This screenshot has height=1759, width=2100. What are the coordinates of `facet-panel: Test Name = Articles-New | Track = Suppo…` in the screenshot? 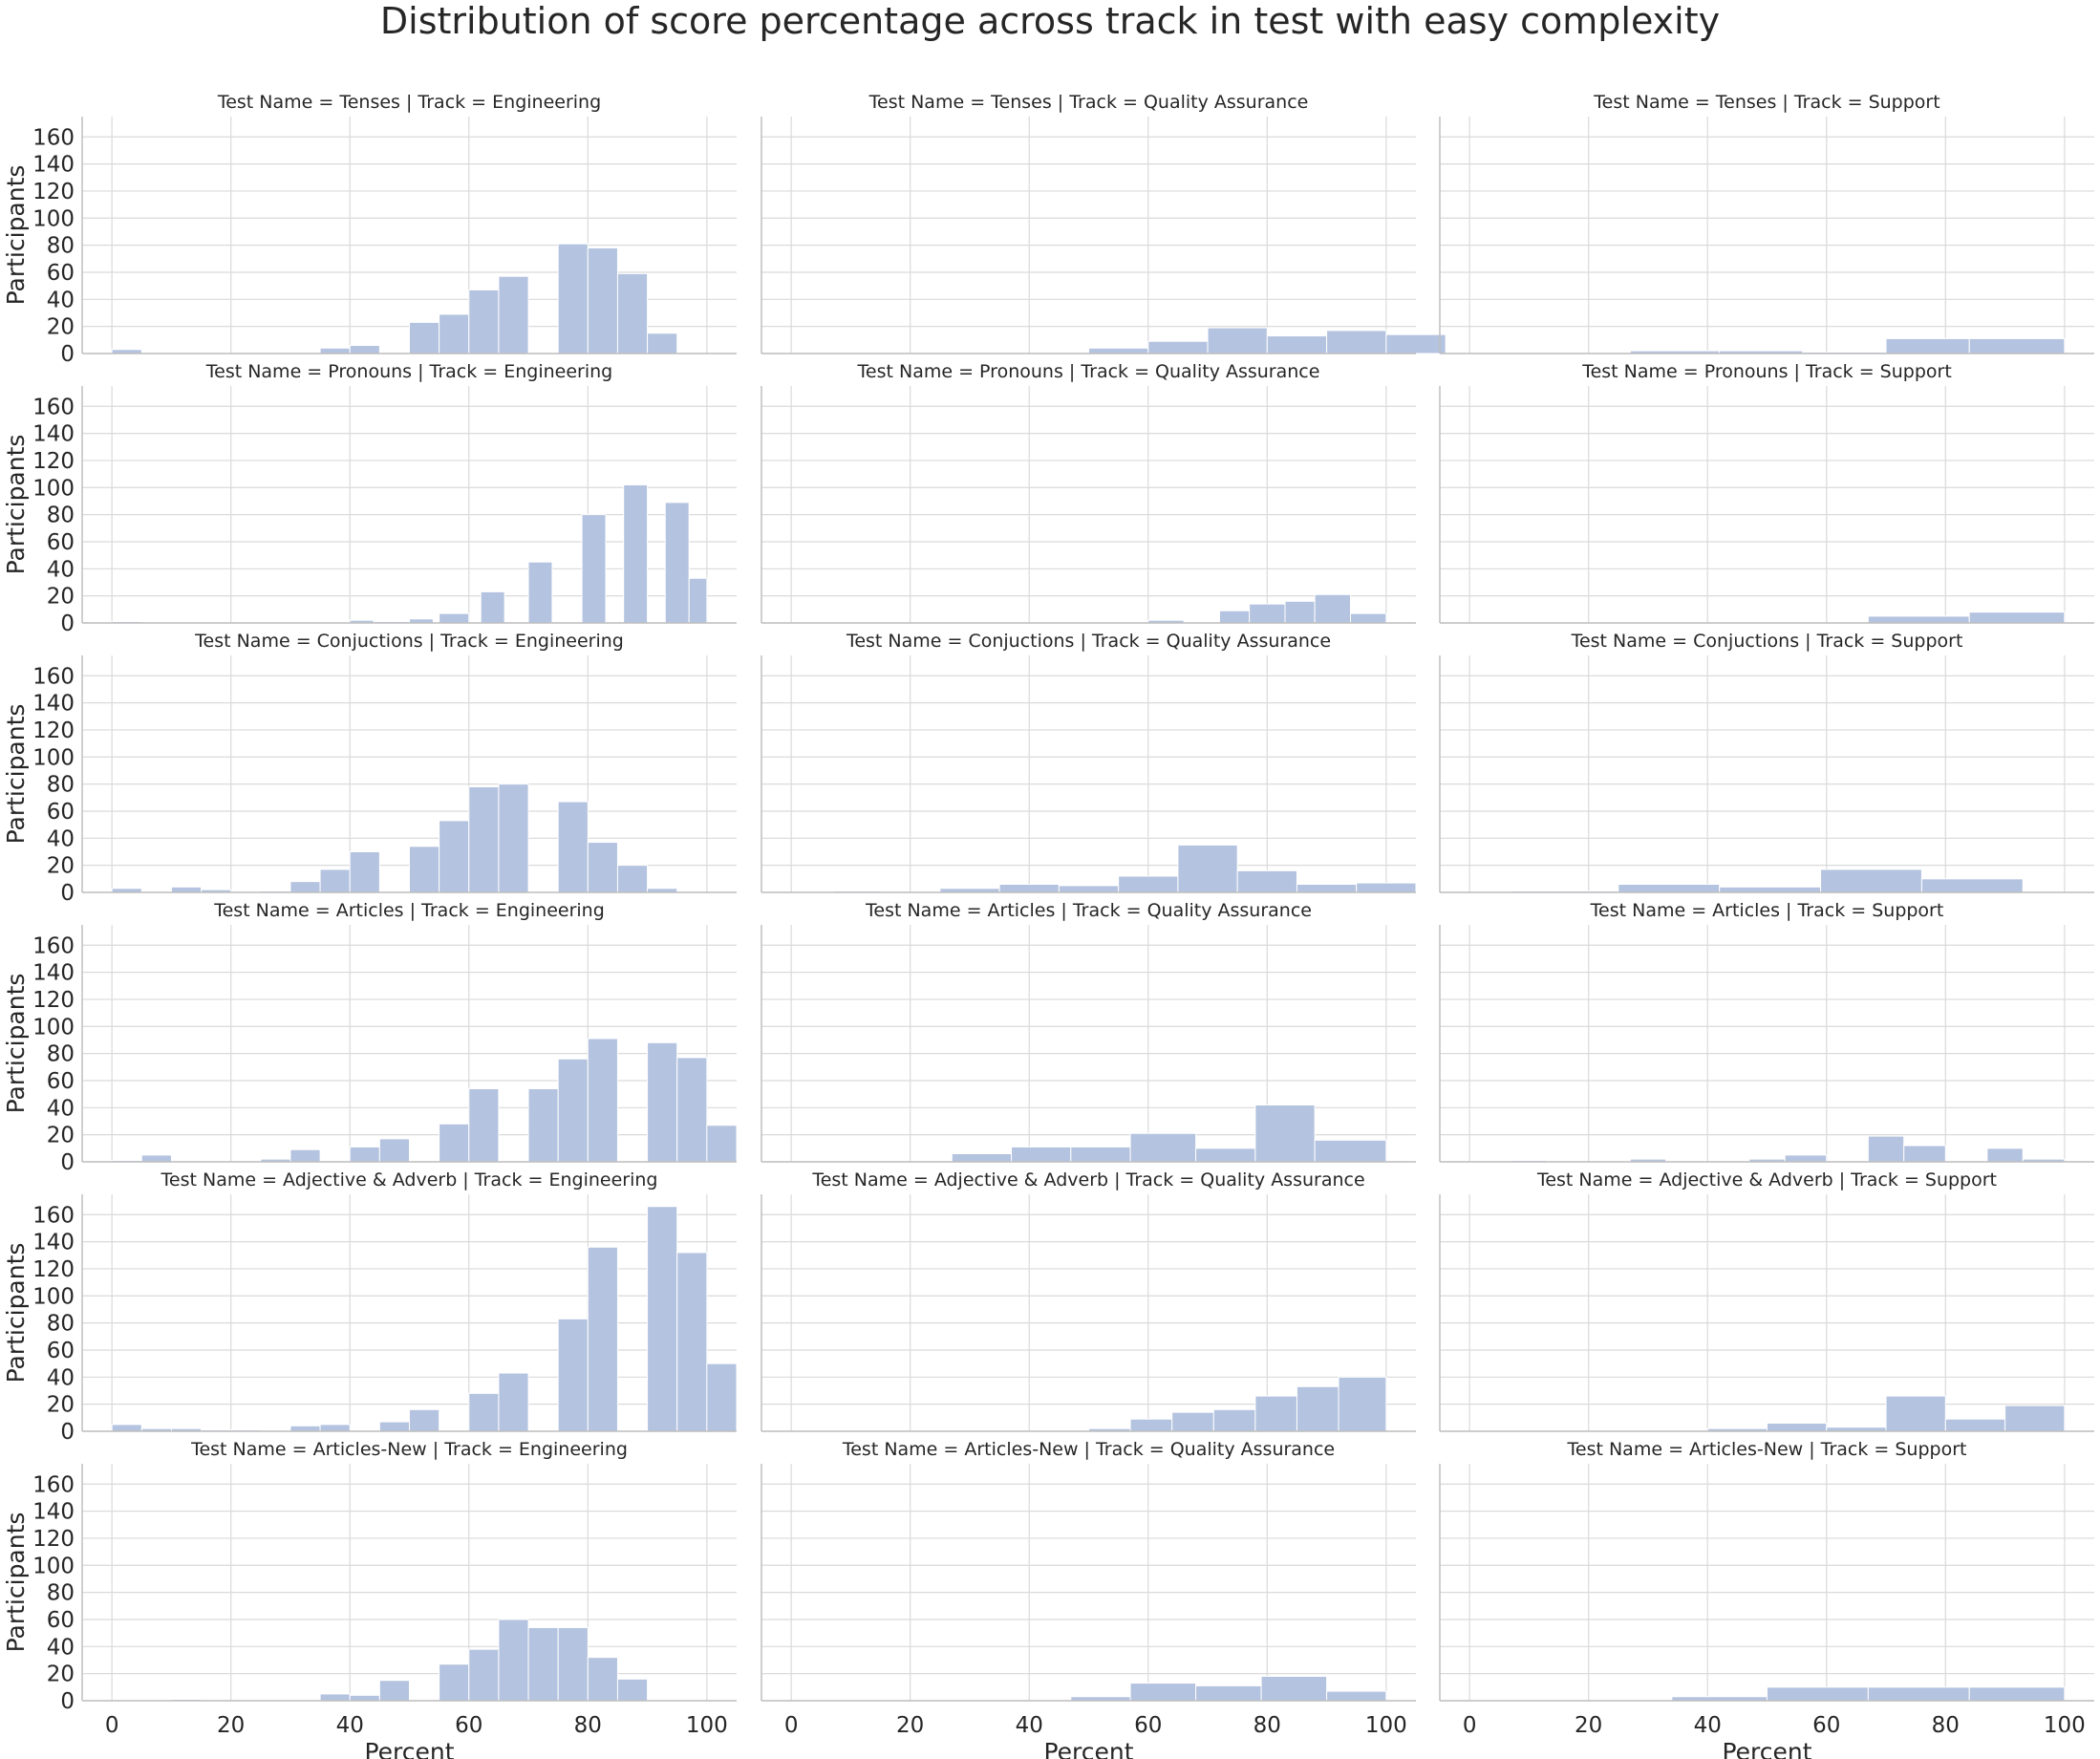 It's located at (1766, 1599).